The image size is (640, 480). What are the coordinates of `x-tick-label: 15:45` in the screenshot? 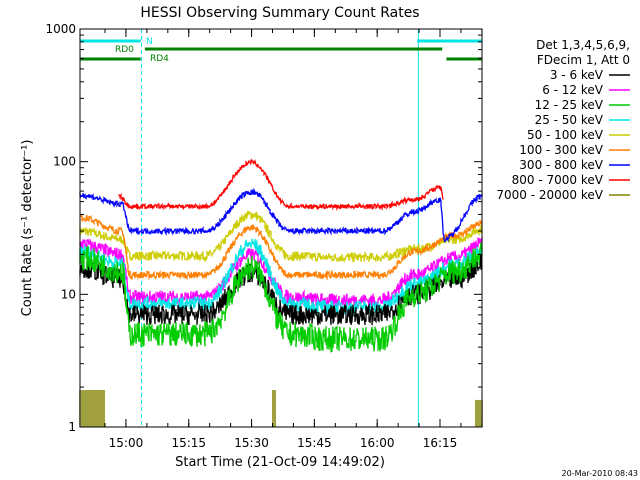 It's located at (314, 443).